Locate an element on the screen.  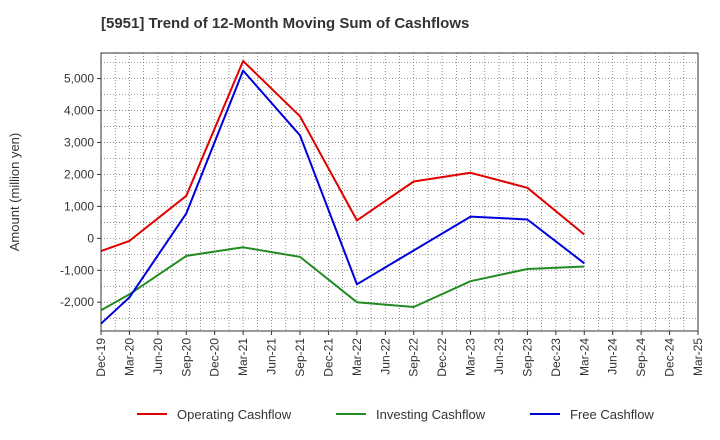
x-tick-label: Mar-21 is located at coordinates (243, 357).